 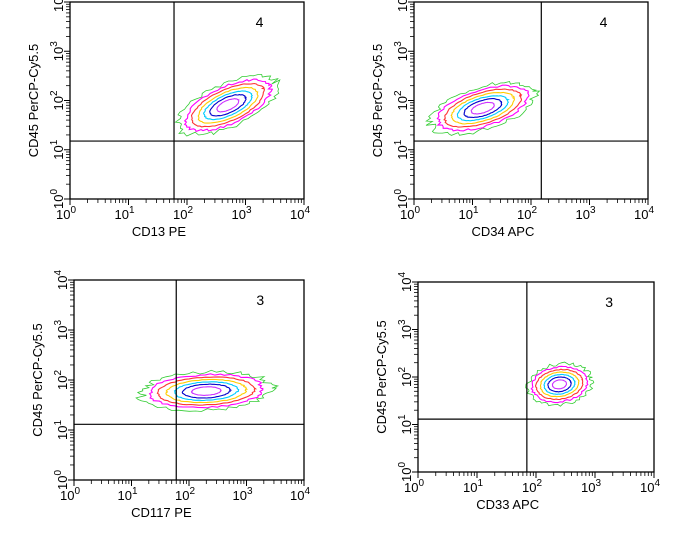 I want to click on x-axis-label: CD34 APC, so click(x=502, y=231).